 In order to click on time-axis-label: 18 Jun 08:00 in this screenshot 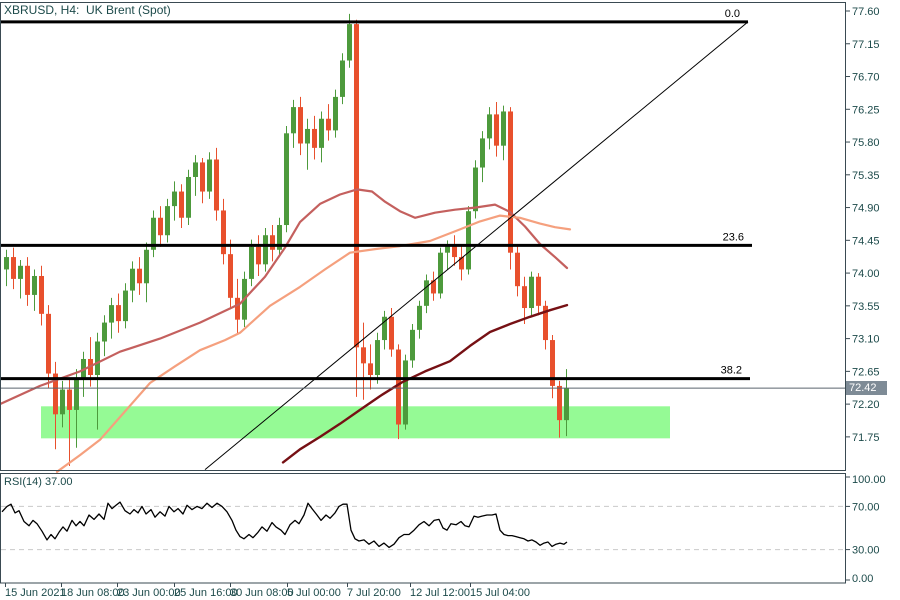, I will do `click(93, 593)`.